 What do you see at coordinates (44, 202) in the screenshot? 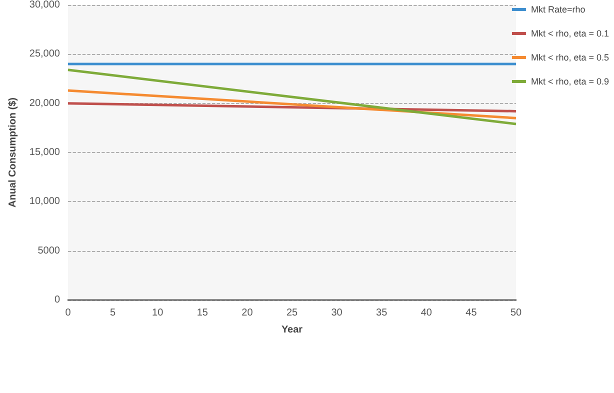
I see `y-tick-label: 10,000` at bounding box center [44, 202].